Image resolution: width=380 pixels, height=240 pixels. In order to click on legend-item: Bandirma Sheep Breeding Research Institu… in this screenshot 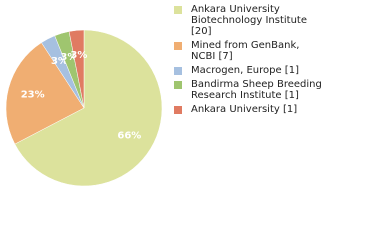, I will do `click(249, 90)`.